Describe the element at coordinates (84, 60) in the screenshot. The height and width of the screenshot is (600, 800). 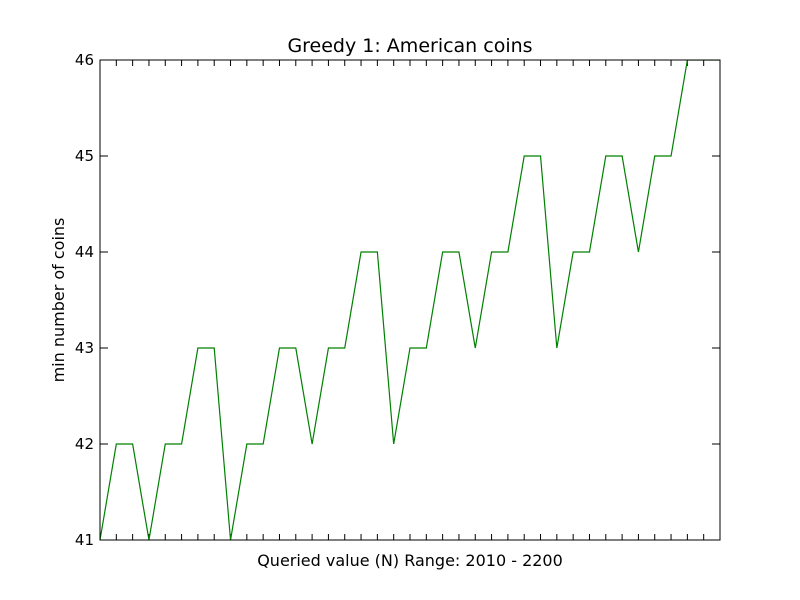
I see `y-tick-label: 46` at that location.